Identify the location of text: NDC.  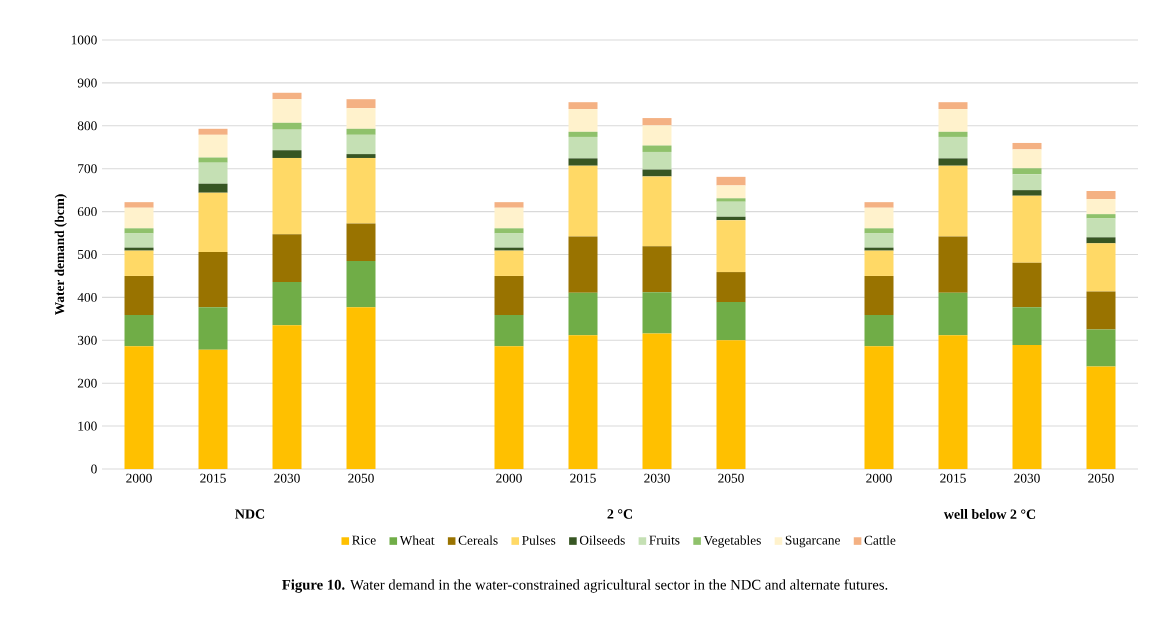
(250, 514).